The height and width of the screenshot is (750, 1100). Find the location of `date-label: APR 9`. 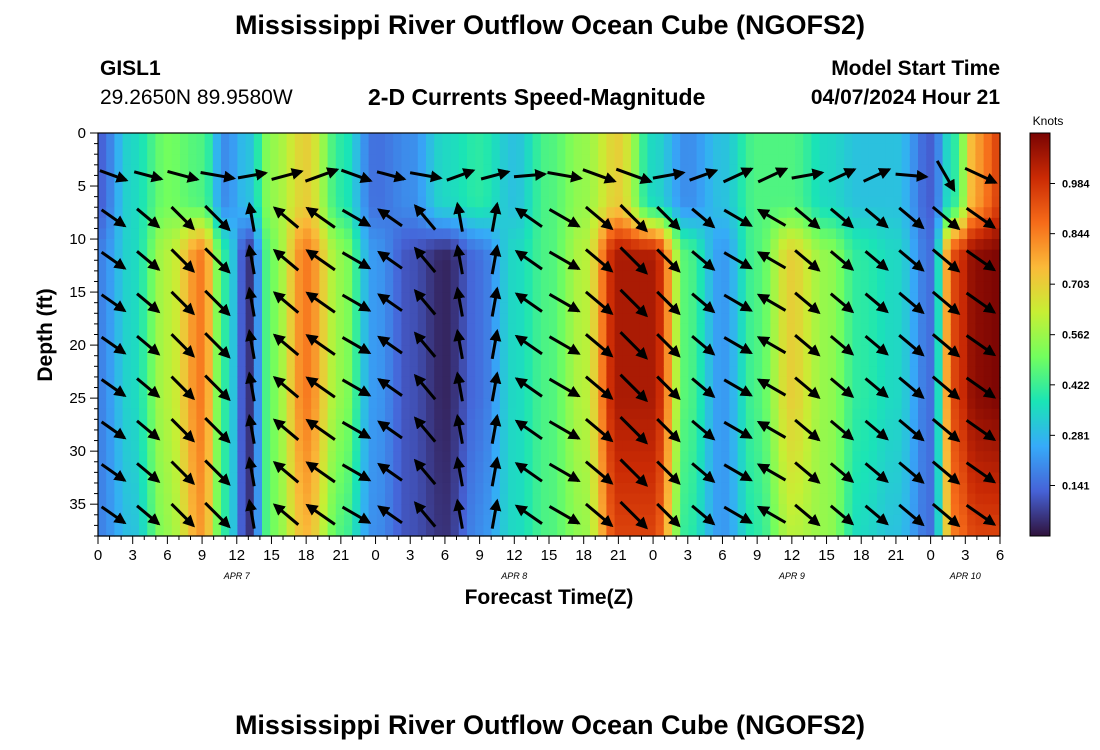

date-label: APR 9 is located at coordinates (791, 576).